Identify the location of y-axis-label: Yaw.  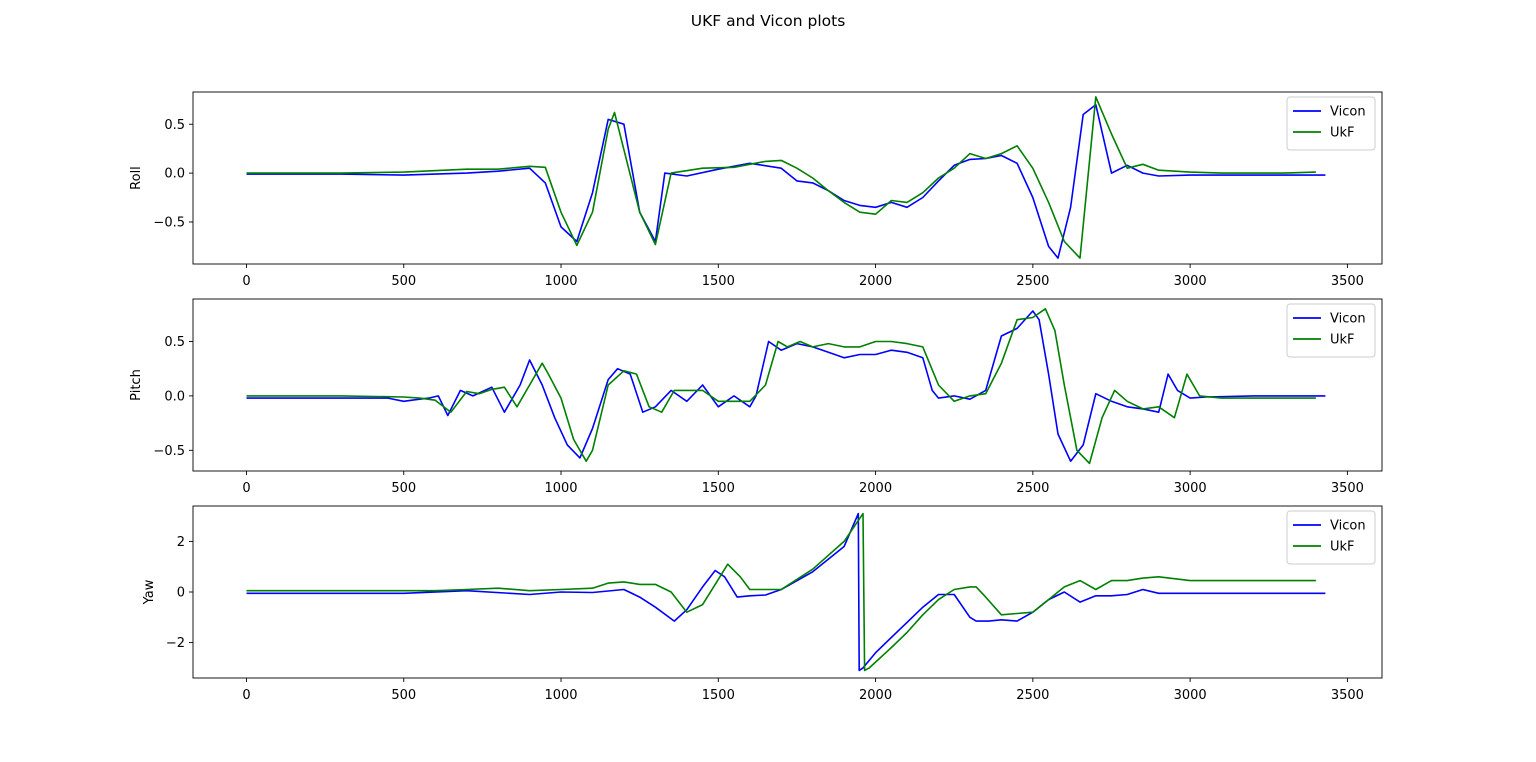
(149, 592).